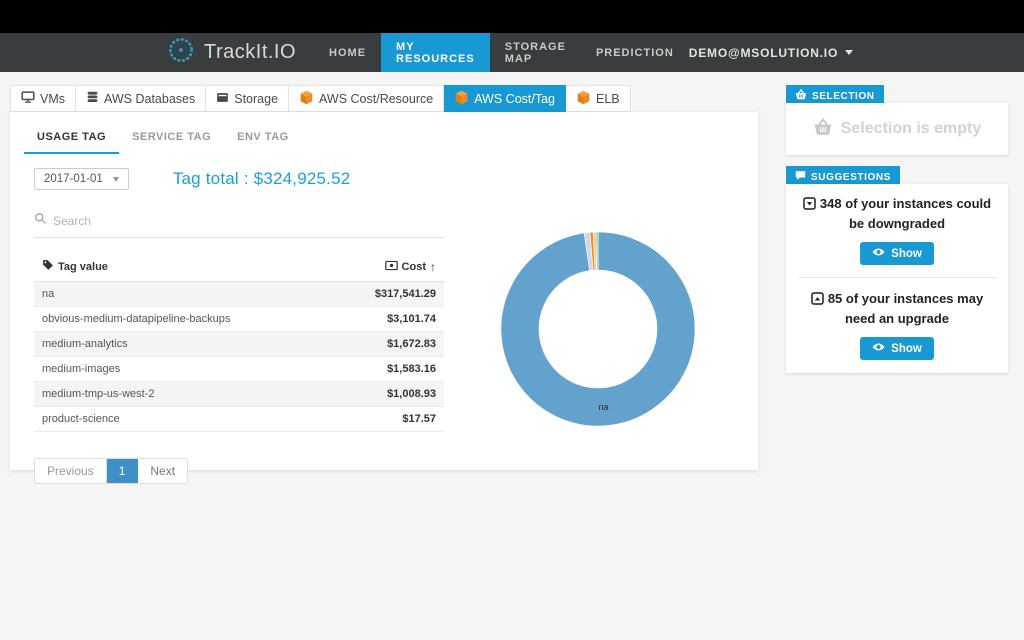 This screenshot has height=640, width=1024. I want to click on search-input, so click(248, 221).